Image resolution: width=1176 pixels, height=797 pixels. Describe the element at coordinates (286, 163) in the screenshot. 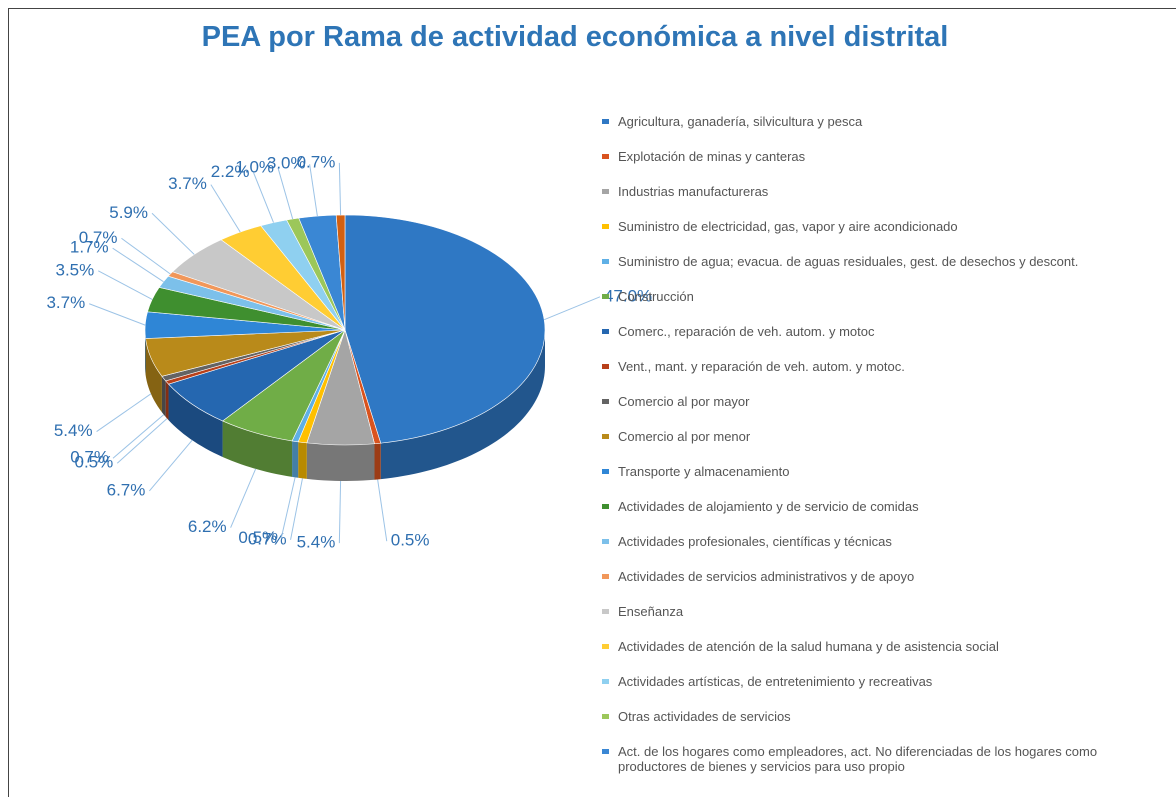

I see `data-label: 3.0%` at that location.